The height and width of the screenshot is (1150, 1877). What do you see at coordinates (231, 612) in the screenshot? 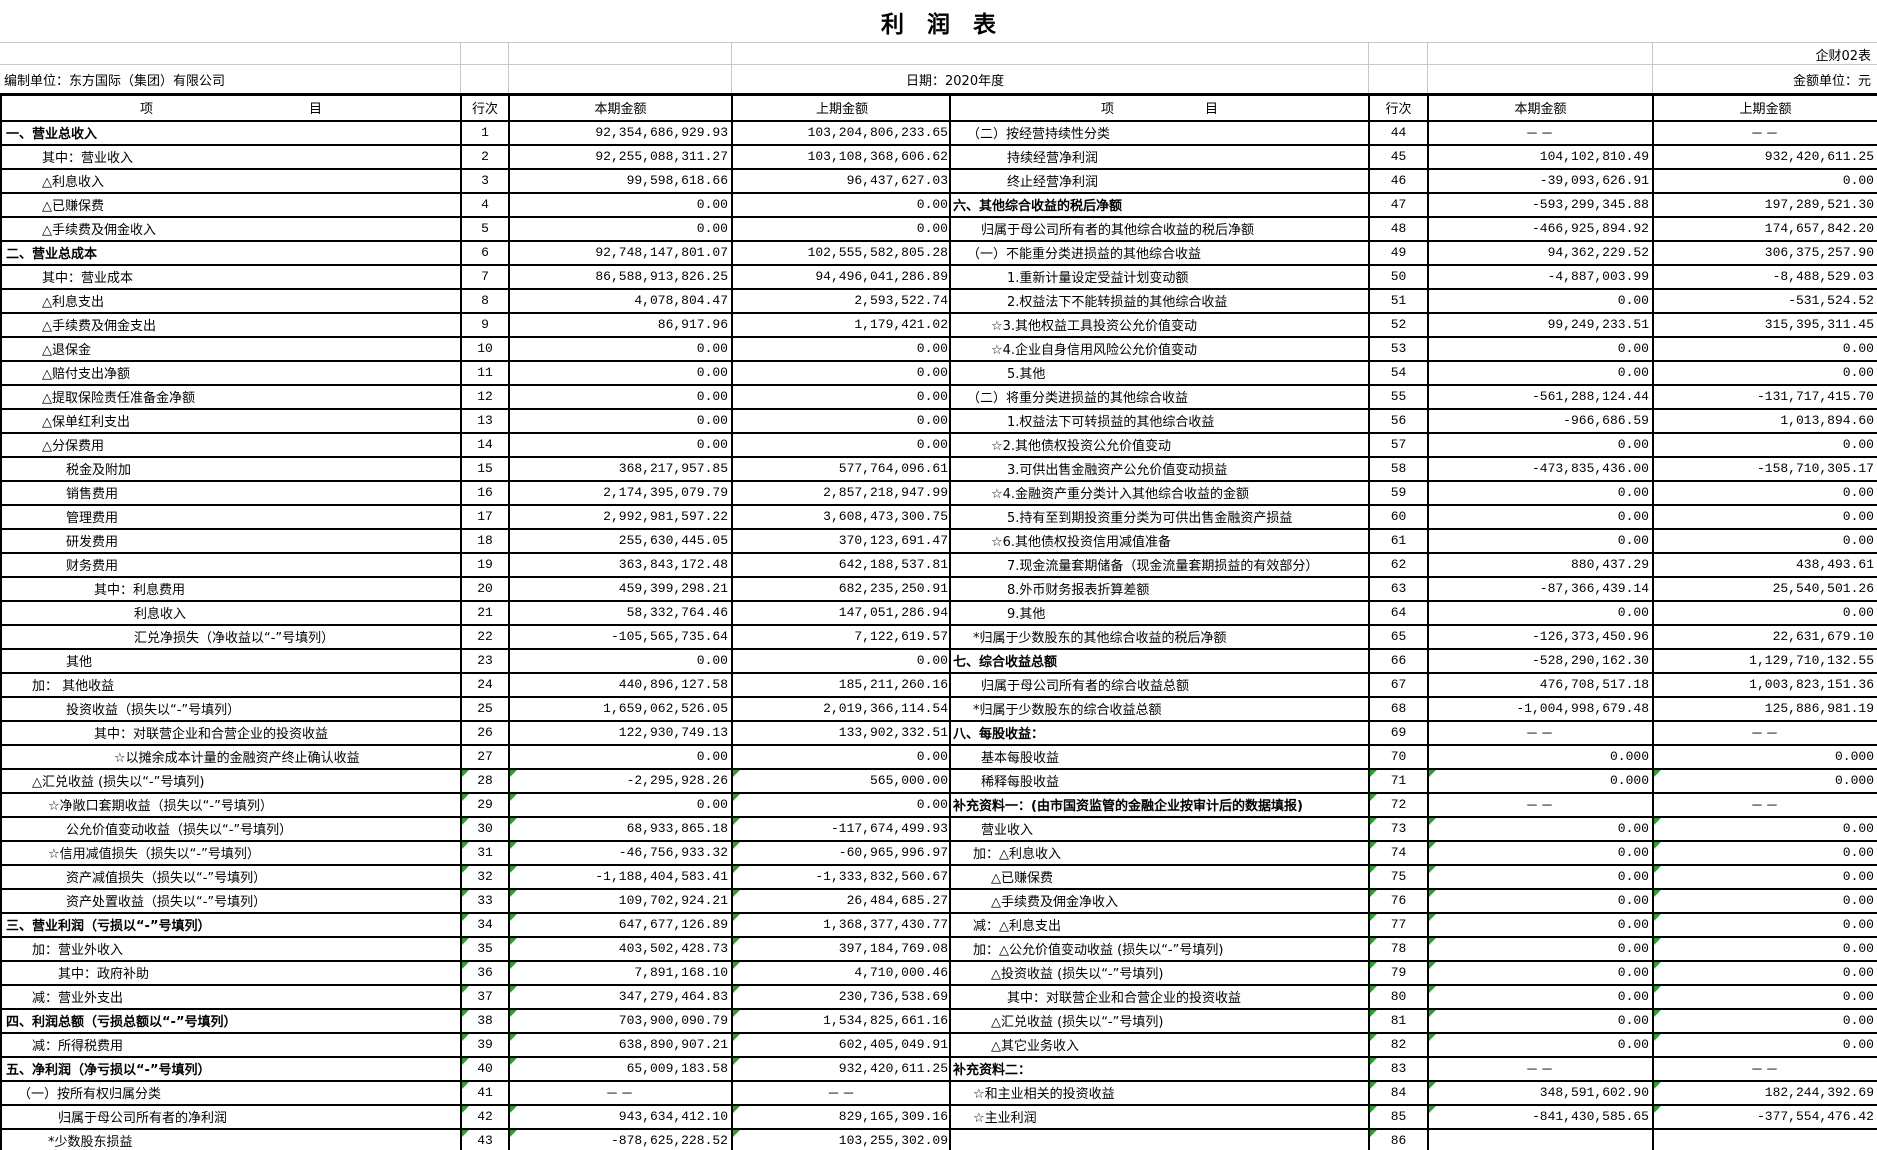
I see `item-cell: 利息收入` at bounding box center [231, 612].